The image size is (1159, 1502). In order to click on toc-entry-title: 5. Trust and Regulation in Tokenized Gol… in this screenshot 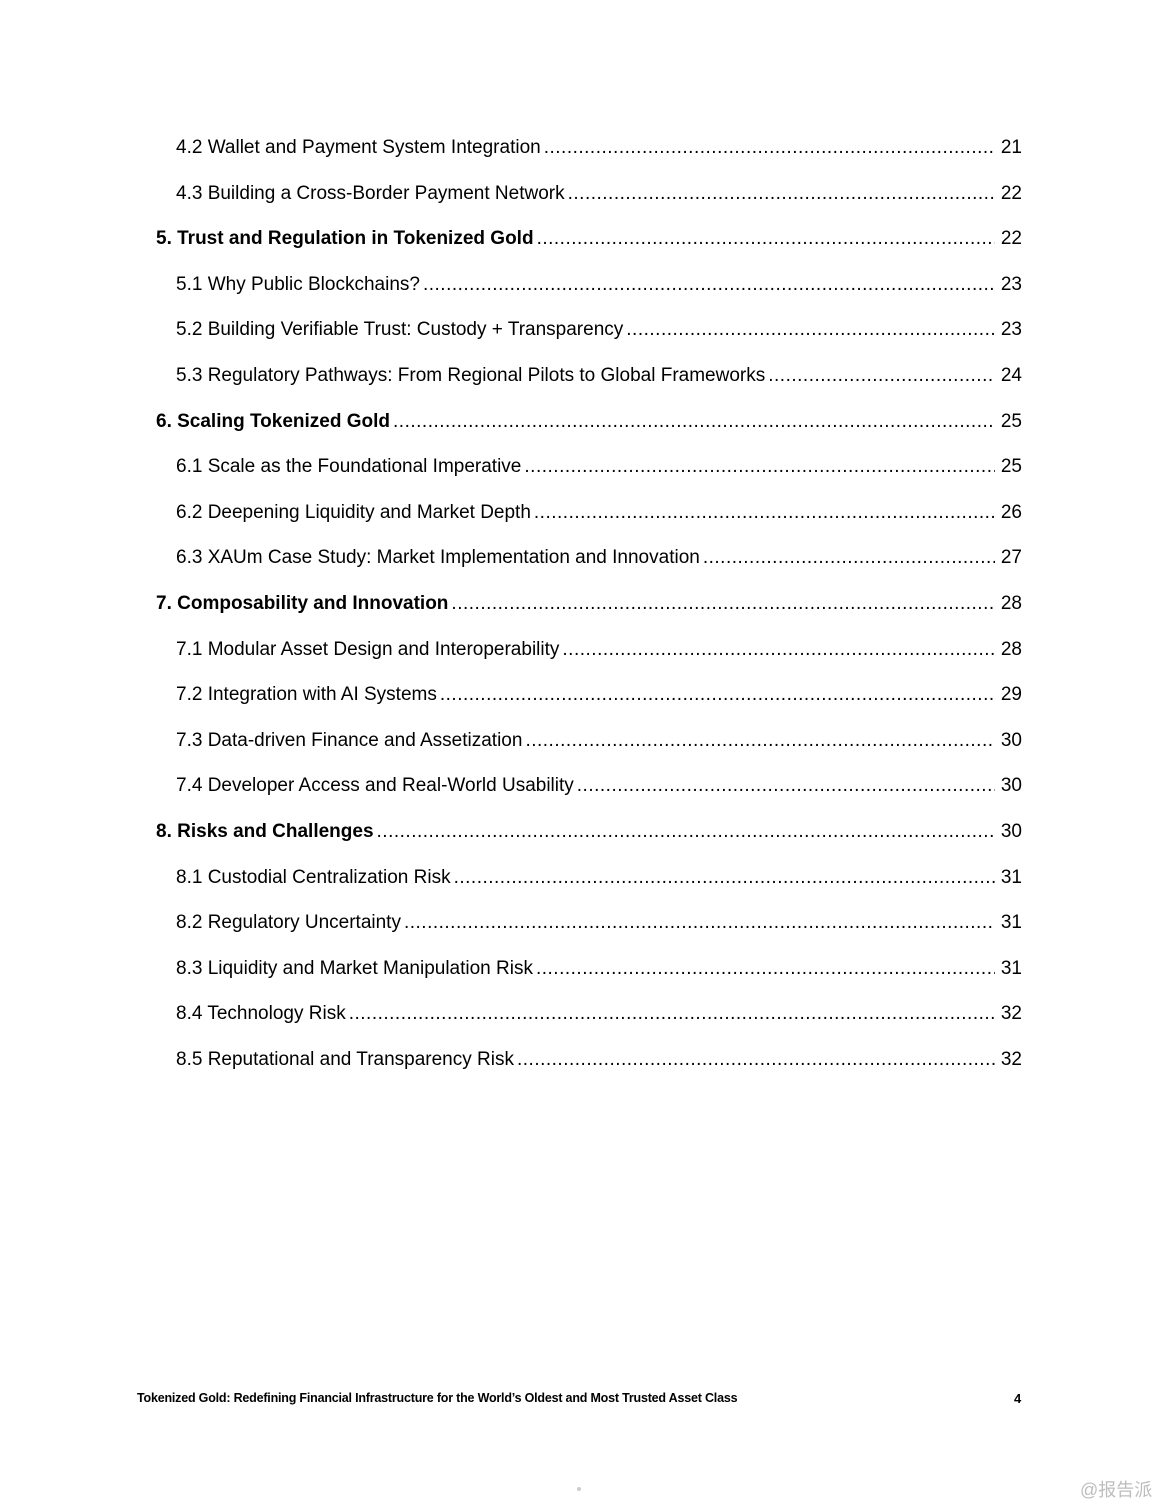, I will do `click(345, 239)`.